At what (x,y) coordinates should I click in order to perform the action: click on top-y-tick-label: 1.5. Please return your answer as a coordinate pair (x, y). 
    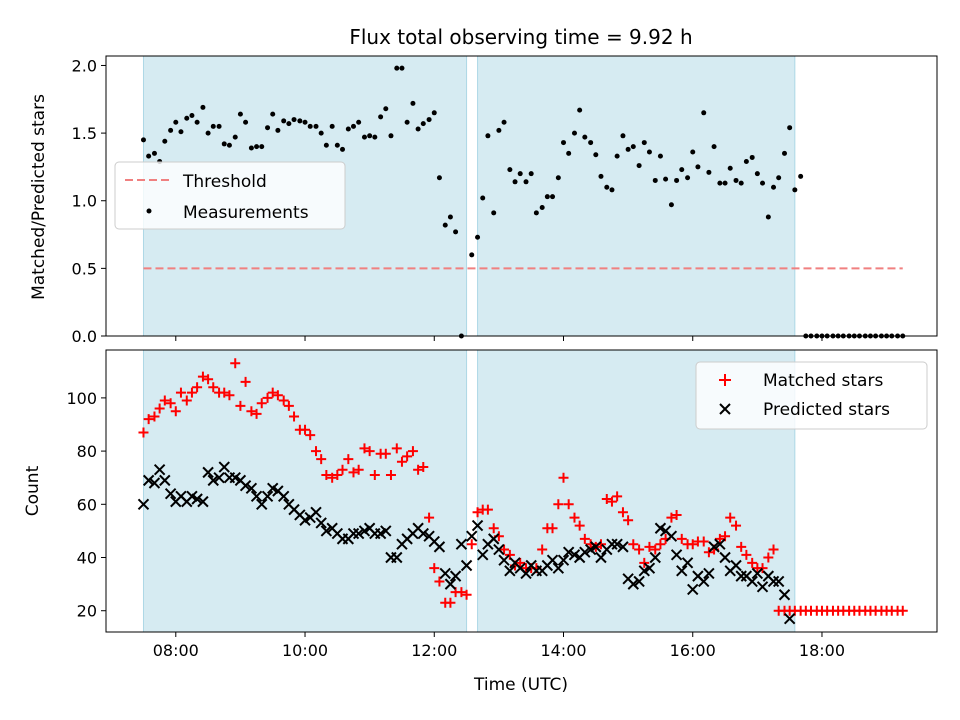
    Looking at the image, I should click on (84, 133).